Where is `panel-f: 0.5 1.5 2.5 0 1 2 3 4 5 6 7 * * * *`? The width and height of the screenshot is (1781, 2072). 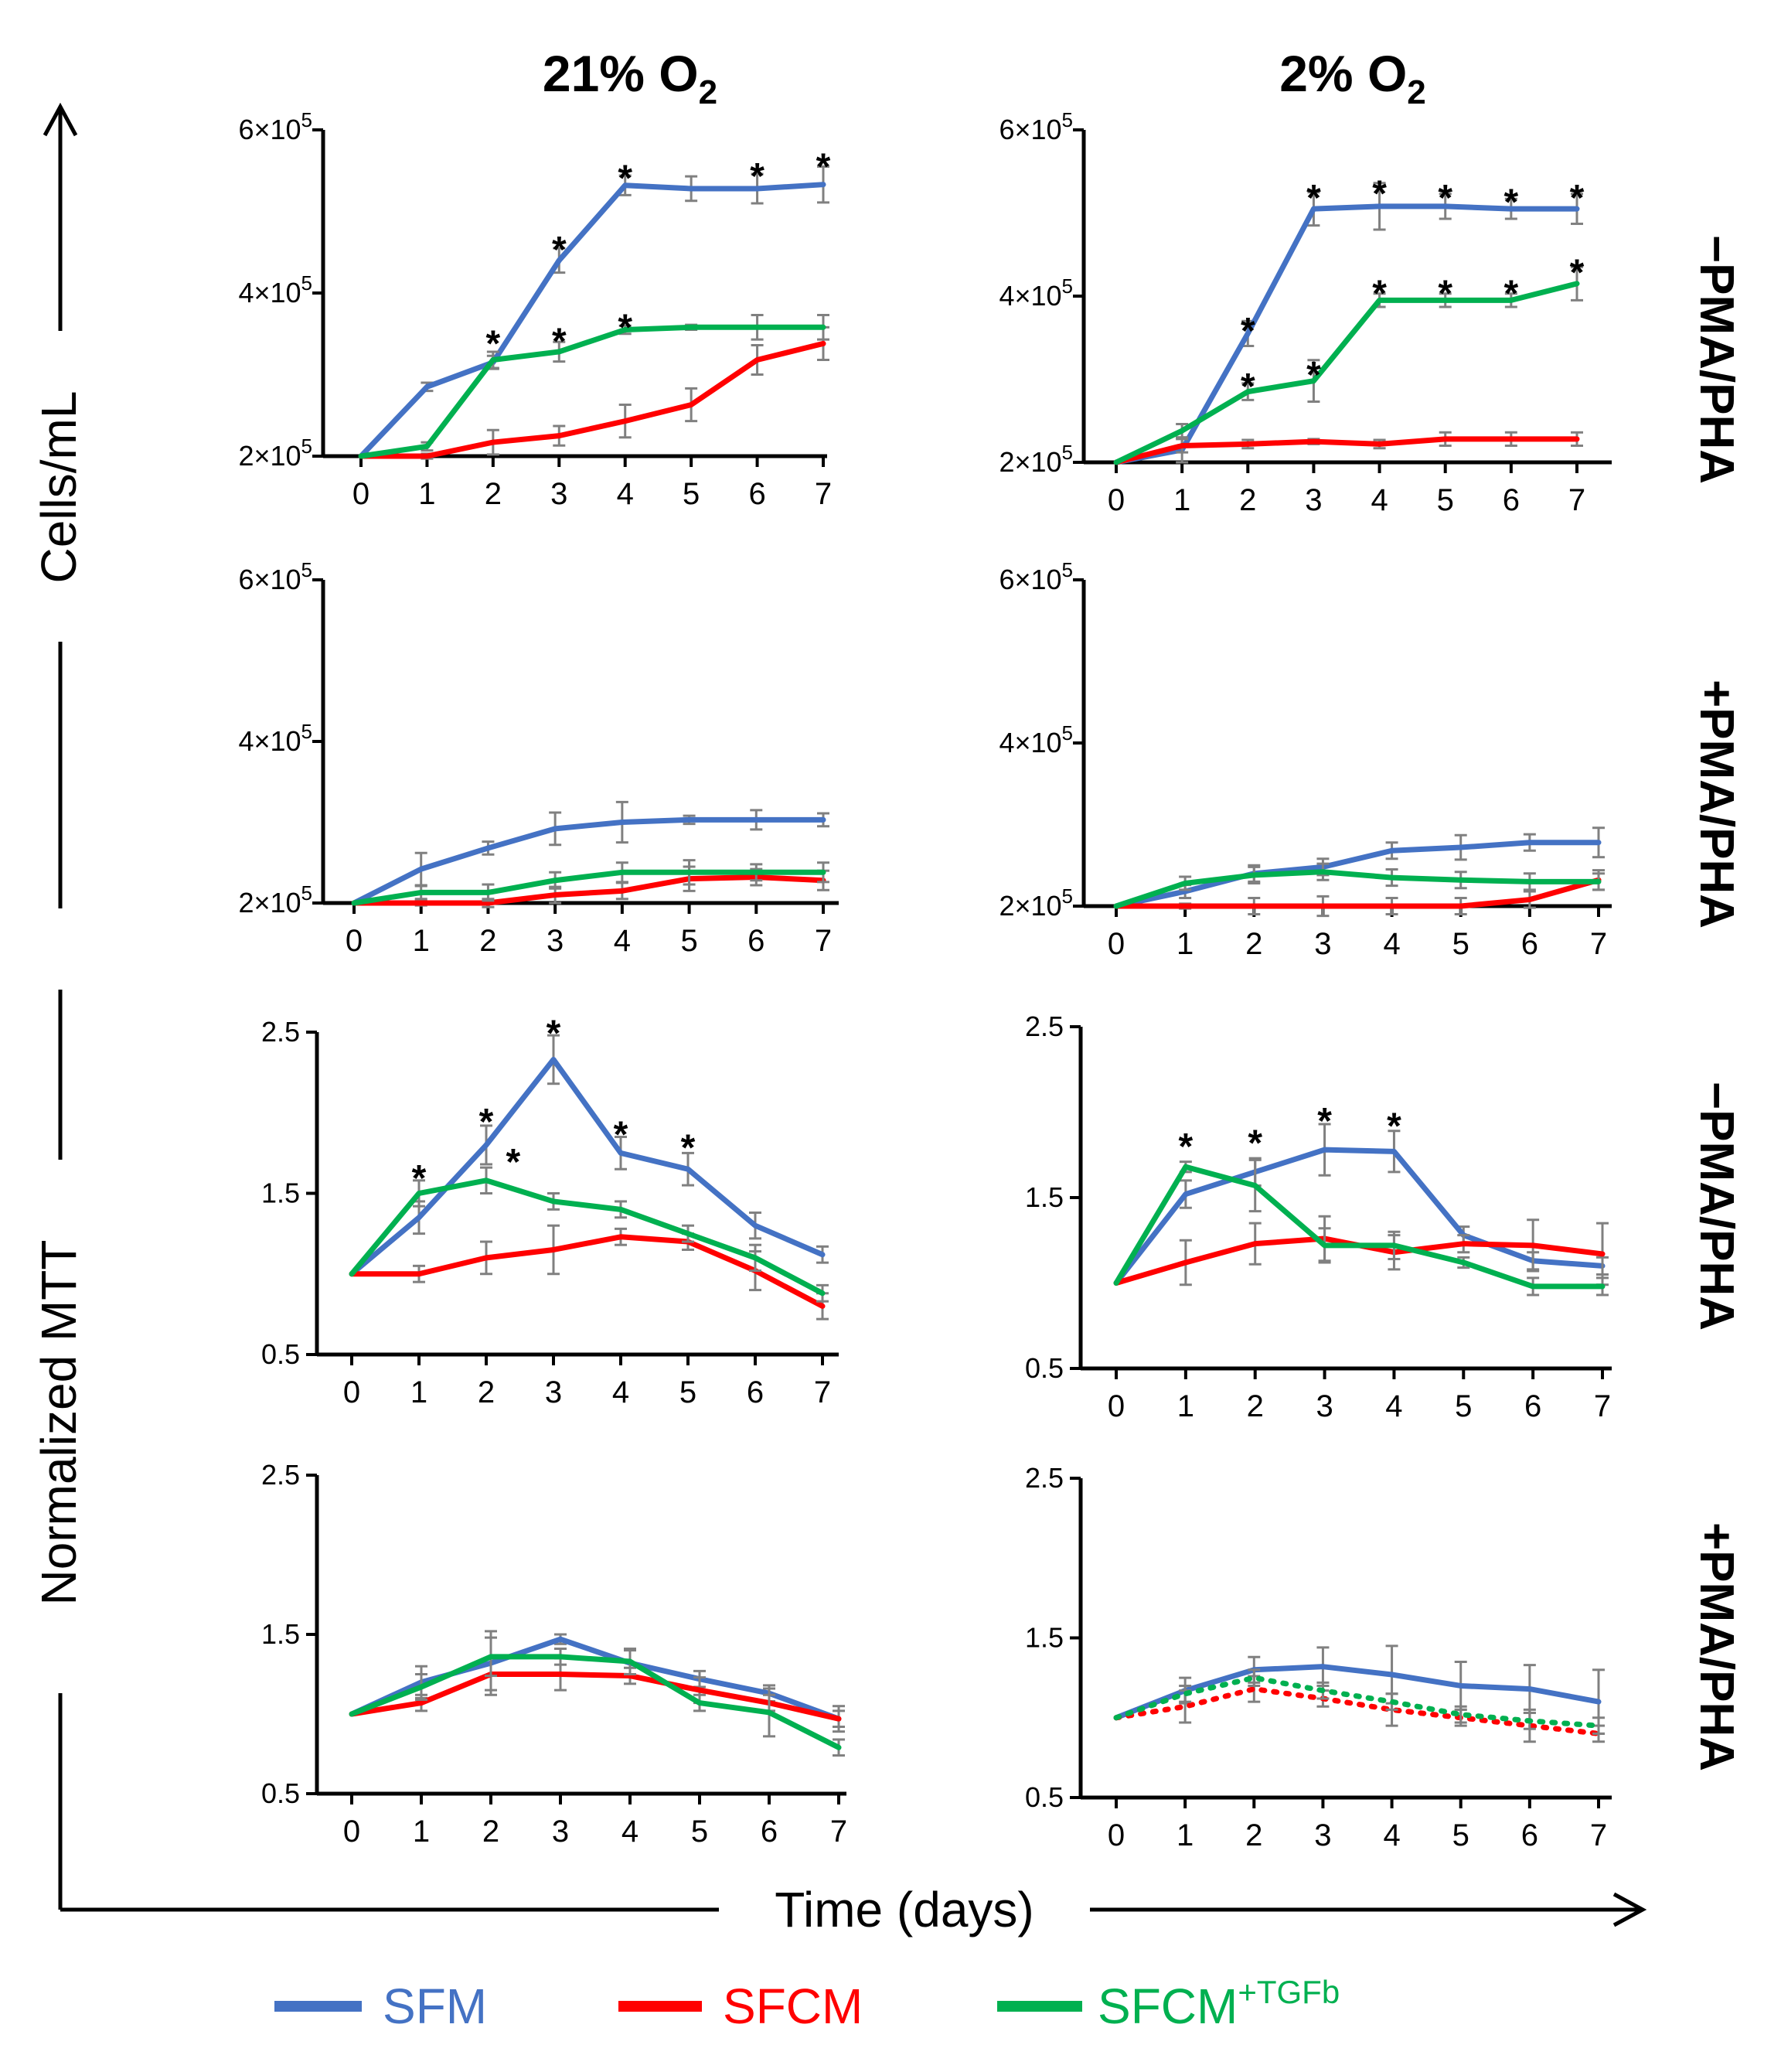 panel-f: 0.5 1.5 2.5 0 1 2 3 4 5 6 7 * * * * is located at coordinates (1318, 1216).